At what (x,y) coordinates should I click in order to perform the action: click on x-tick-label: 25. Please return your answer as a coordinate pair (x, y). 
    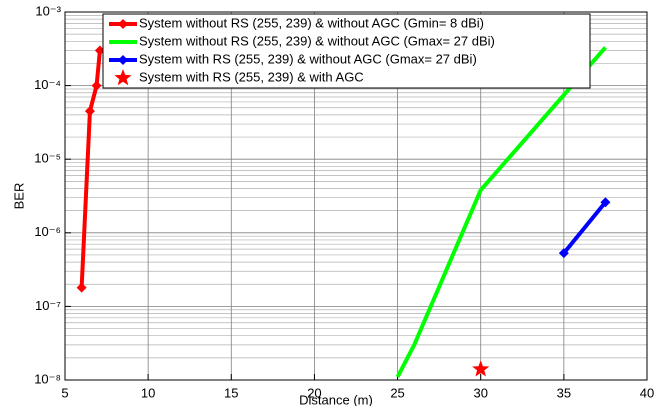
    Looking at the image, I should click on (397, 392).